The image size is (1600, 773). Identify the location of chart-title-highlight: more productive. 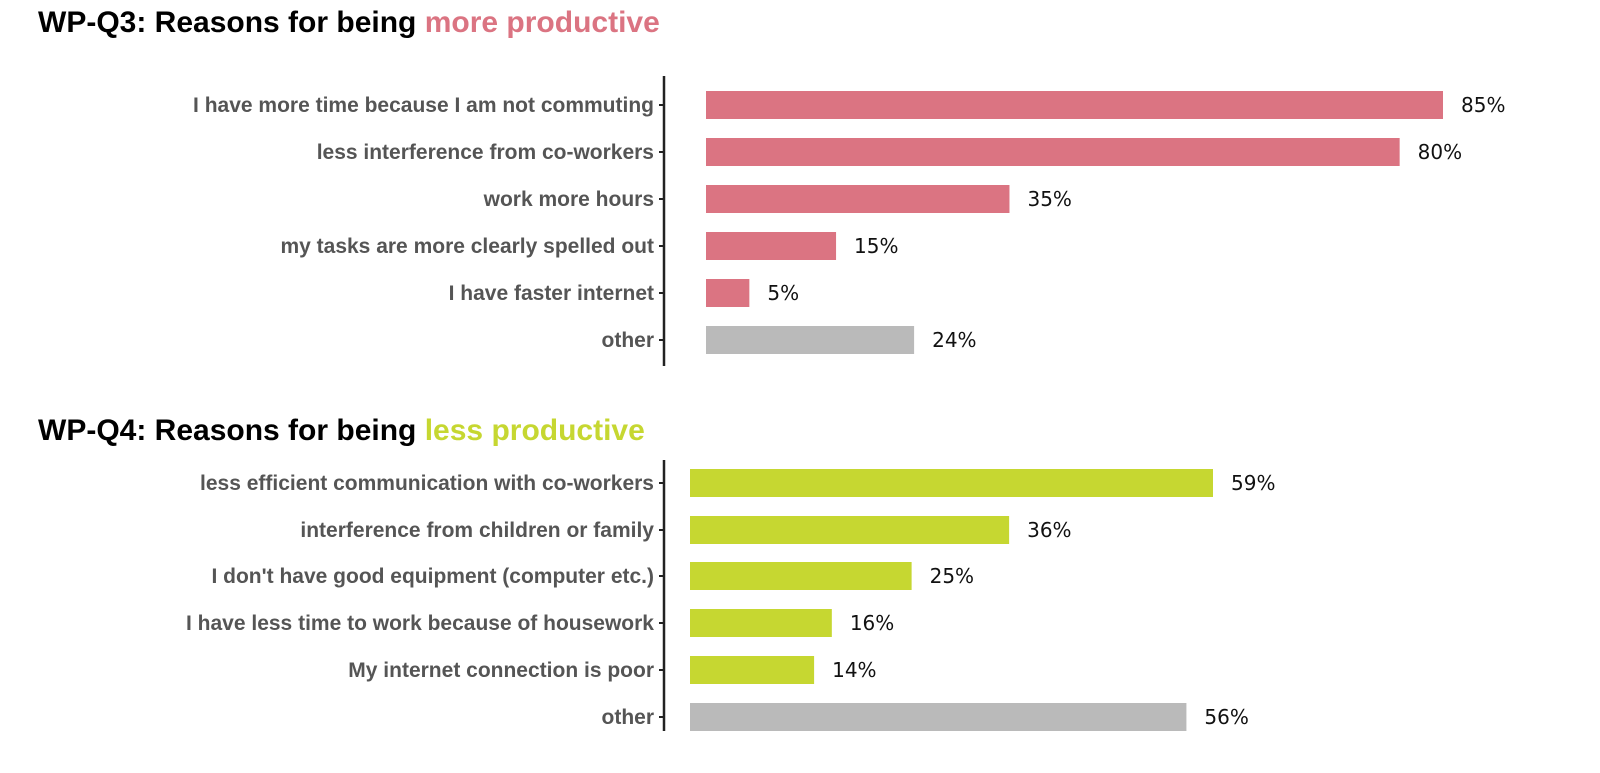
(542, 22).